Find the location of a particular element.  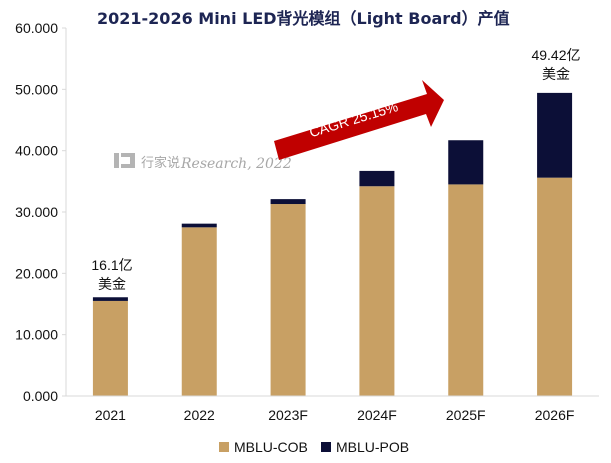

y-tick-label: 10.000 is located at coordinates (36, 335).